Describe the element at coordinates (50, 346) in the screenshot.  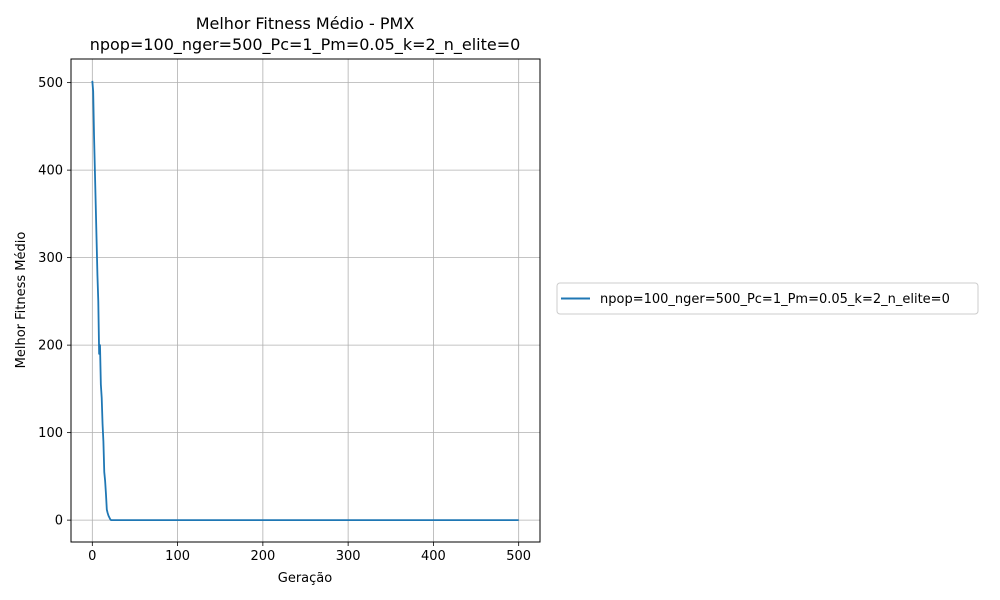
I see `y-tick-label: 200` at that location.